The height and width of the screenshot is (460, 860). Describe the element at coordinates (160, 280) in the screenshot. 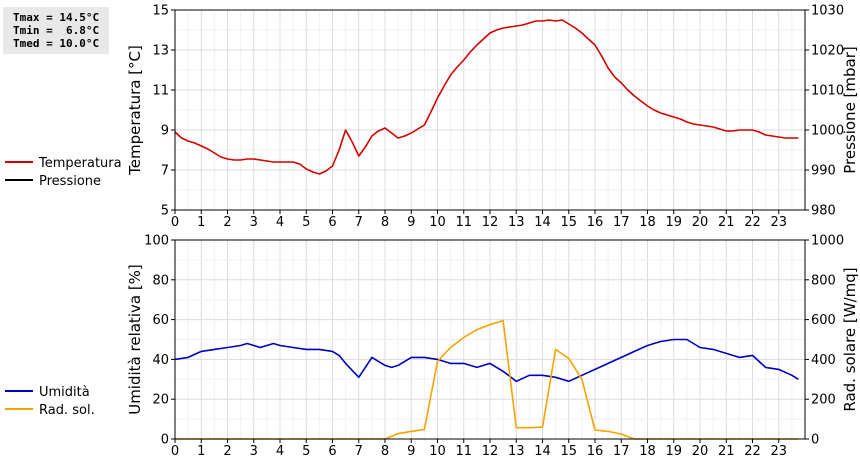

I see `y-tick-label-left: 80` at that location.